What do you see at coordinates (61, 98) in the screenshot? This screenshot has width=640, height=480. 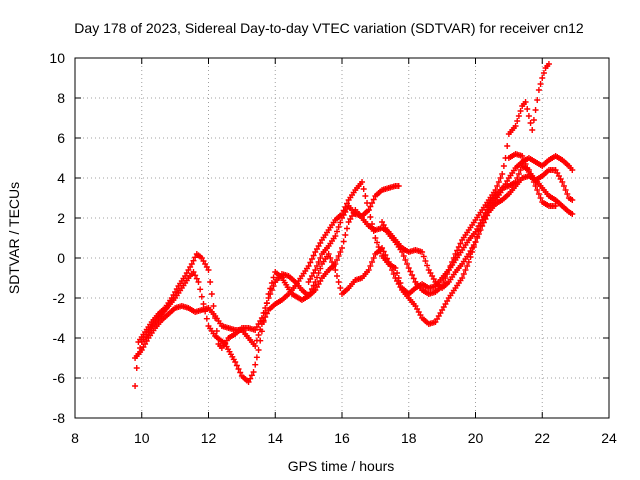 I see `y-tick-label: 8` at bounding box center [61, 98].